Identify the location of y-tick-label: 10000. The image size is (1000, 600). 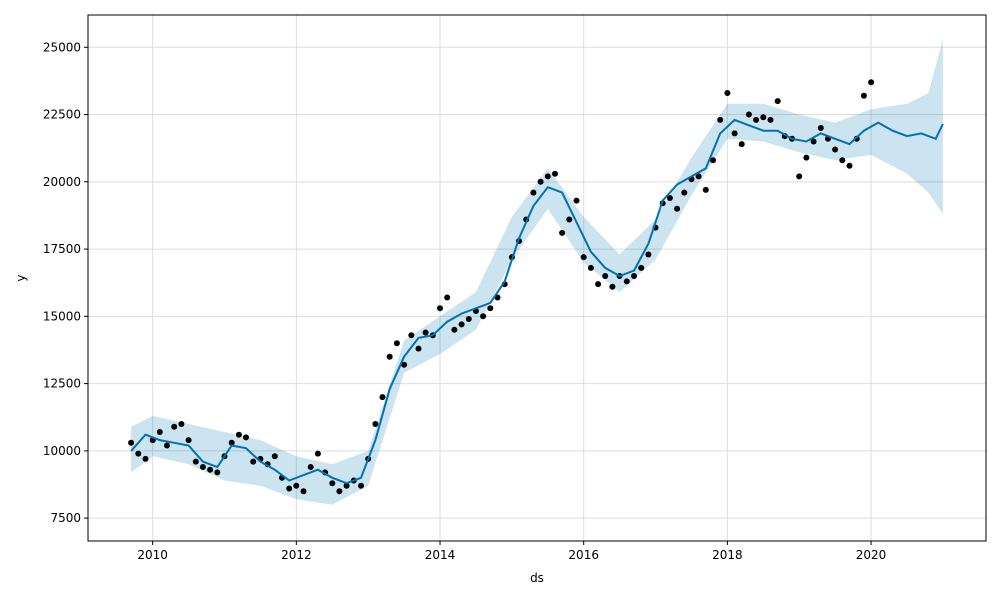
(62, 451).